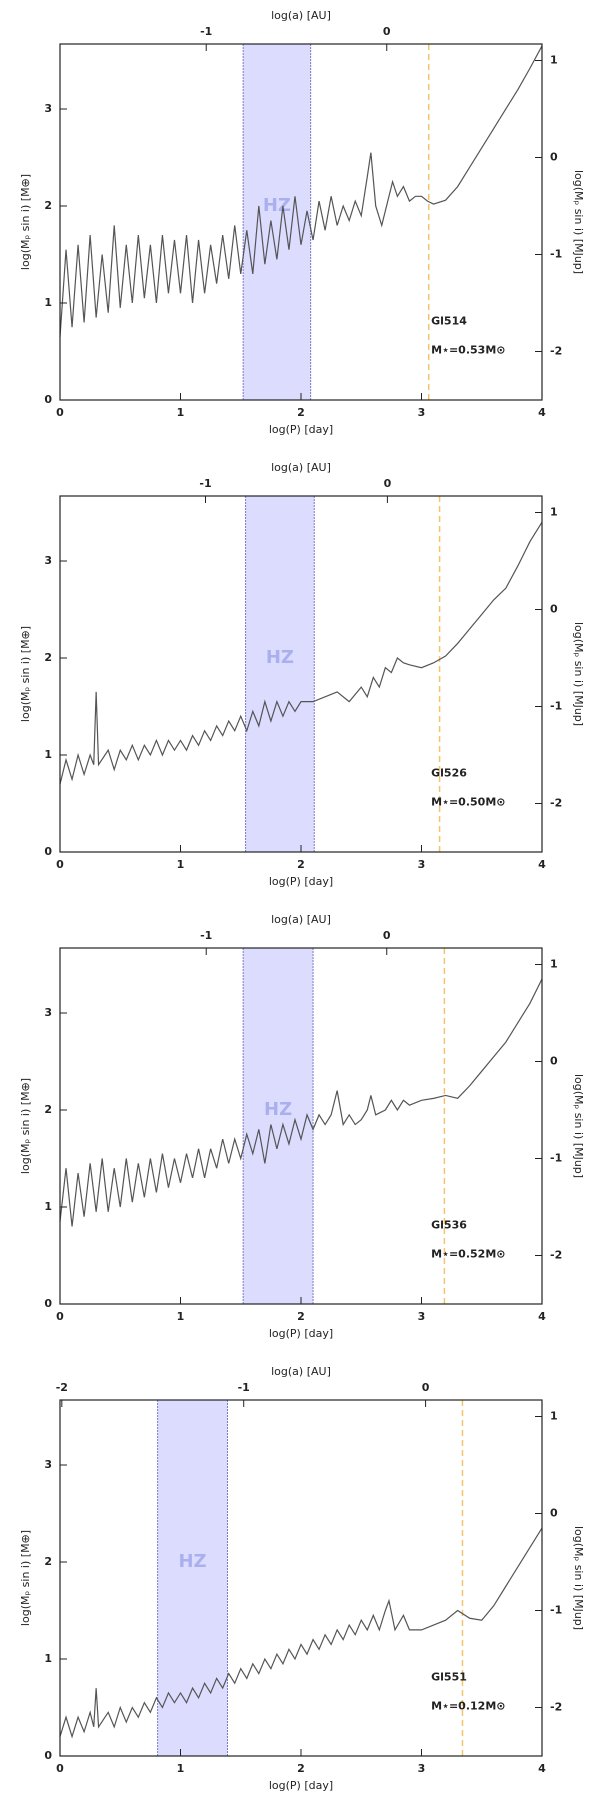 The image size is (600, 1799). Describe the element at coordinates (449, 321) in the screenshot. I see `annotation: Gl514` at that location.